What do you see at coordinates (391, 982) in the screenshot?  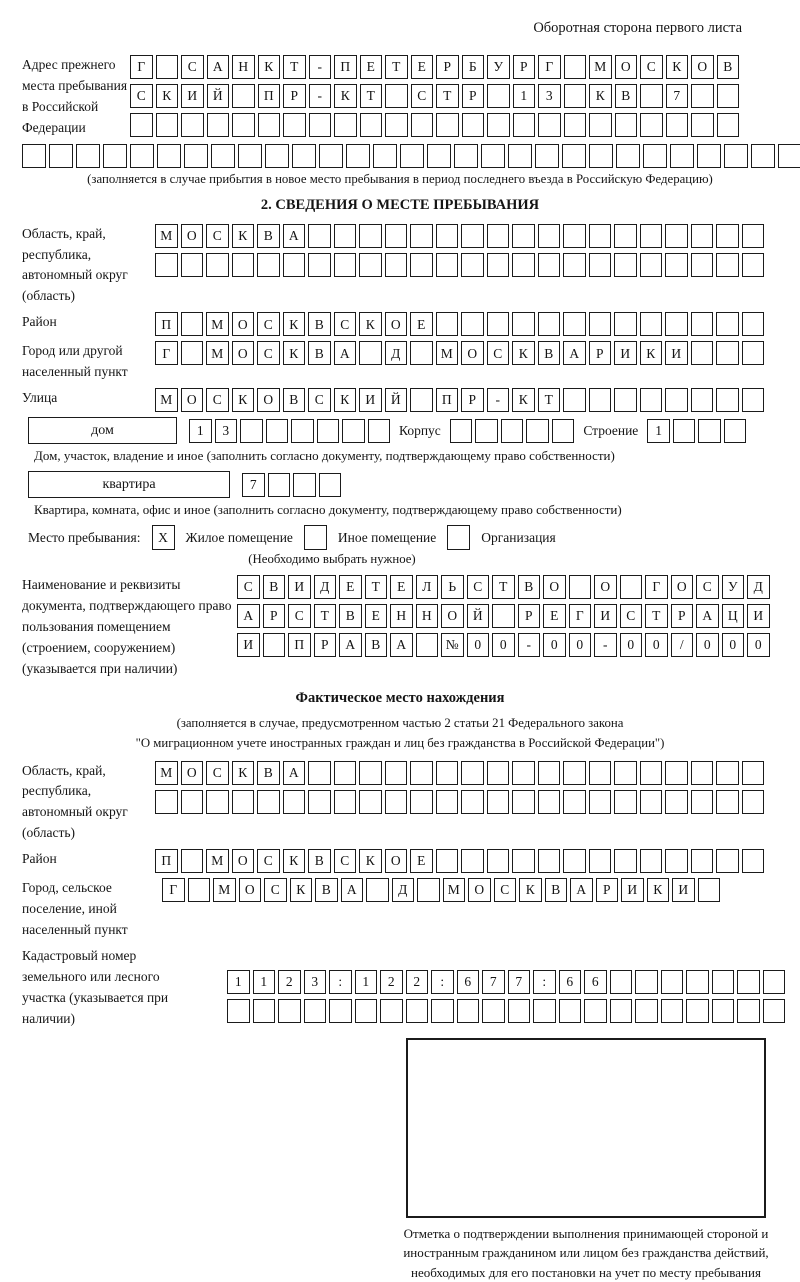 I see `char-cell: 2` at bounding box center [391, 982].